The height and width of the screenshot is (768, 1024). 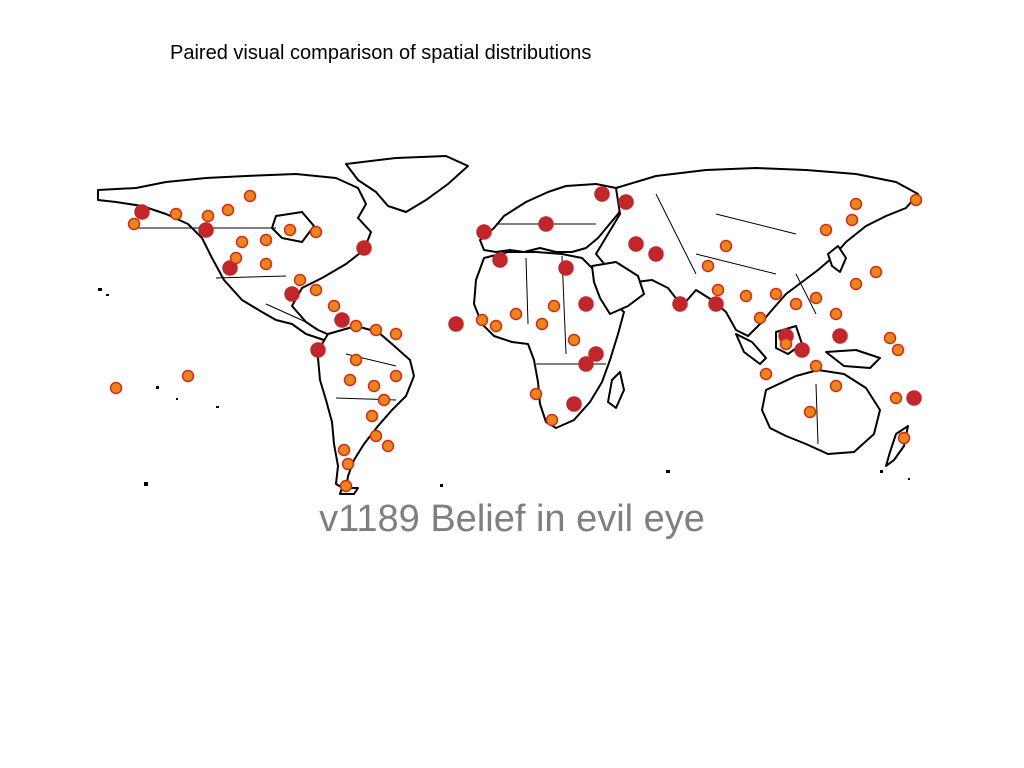 What do you see at coordinates (837, 259) in the screenshot?
I see `japan-landmass` at bounding box center [837, 259].